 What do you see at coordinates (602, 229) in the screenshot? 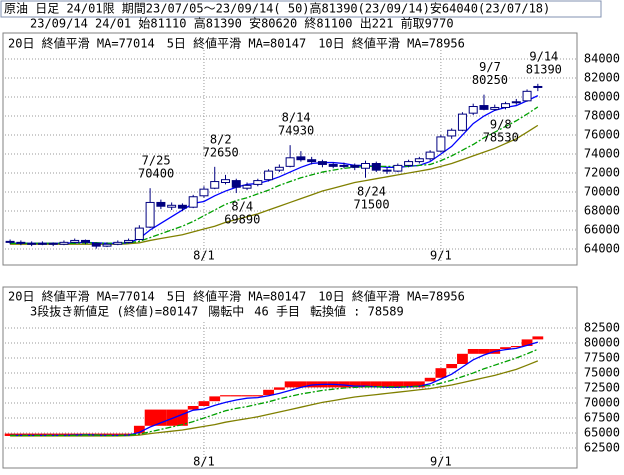
I see `y-tick-label: 66000` at bounding box center [602, 229].